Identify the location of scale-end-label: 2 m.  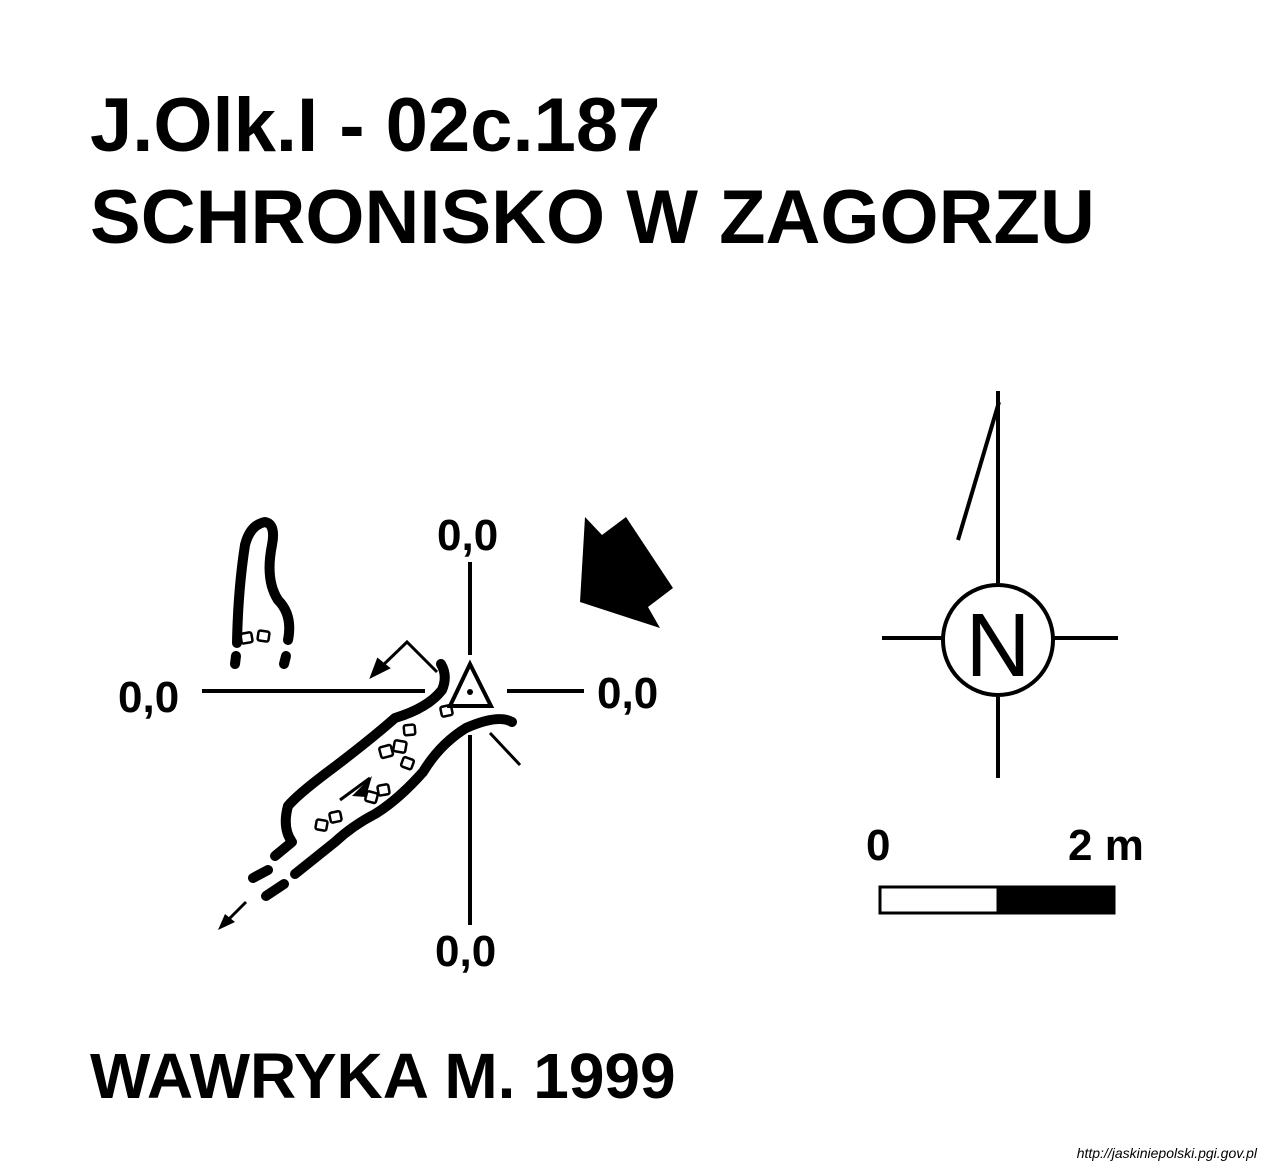
(1106, 845).